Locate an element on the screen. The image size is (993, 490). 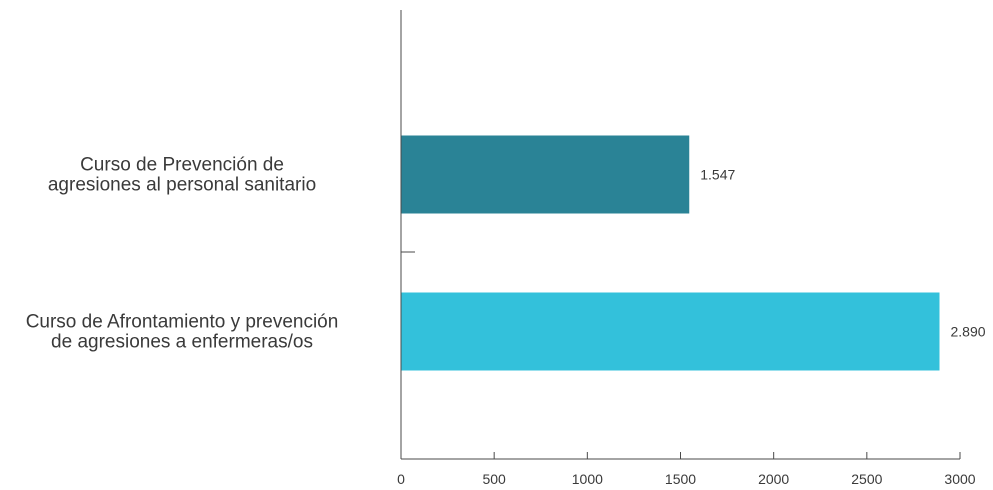
category-label-line: agresiones al personal sanitario is located at coordinates (182, 185).